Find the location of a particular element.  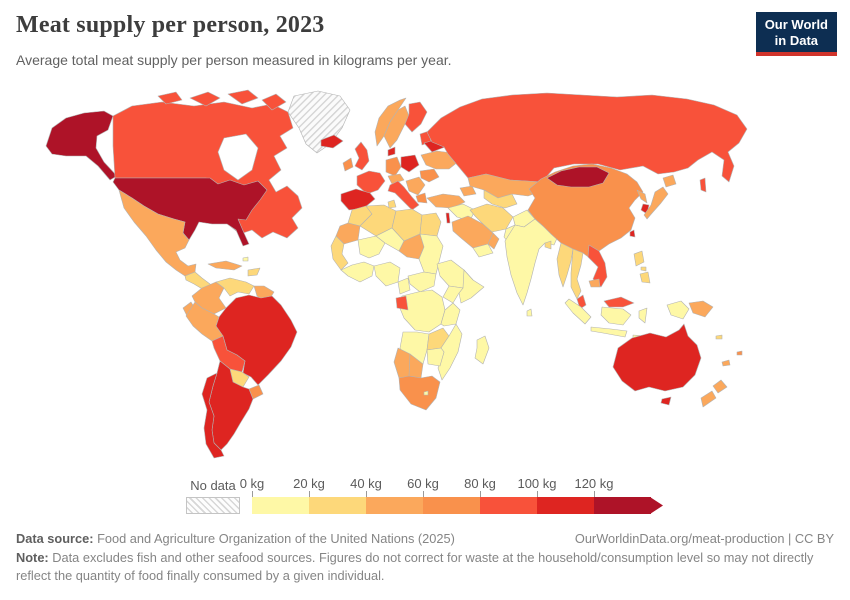

page-title: Meat supply per person, 2023 is located at coordinates (170, 25).